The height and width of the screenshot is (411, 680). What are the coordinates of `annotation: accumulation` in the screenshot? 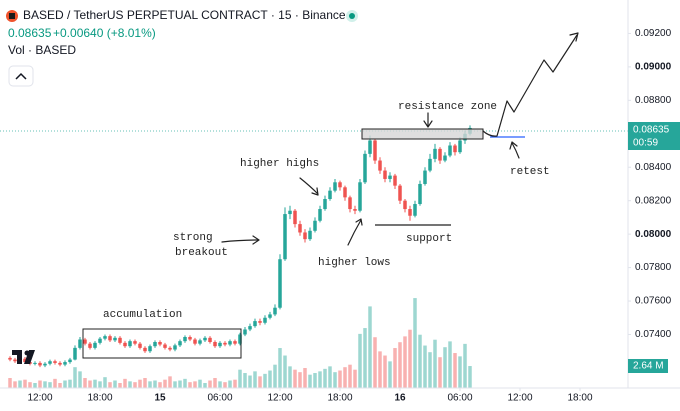 It's located at (142, 315).